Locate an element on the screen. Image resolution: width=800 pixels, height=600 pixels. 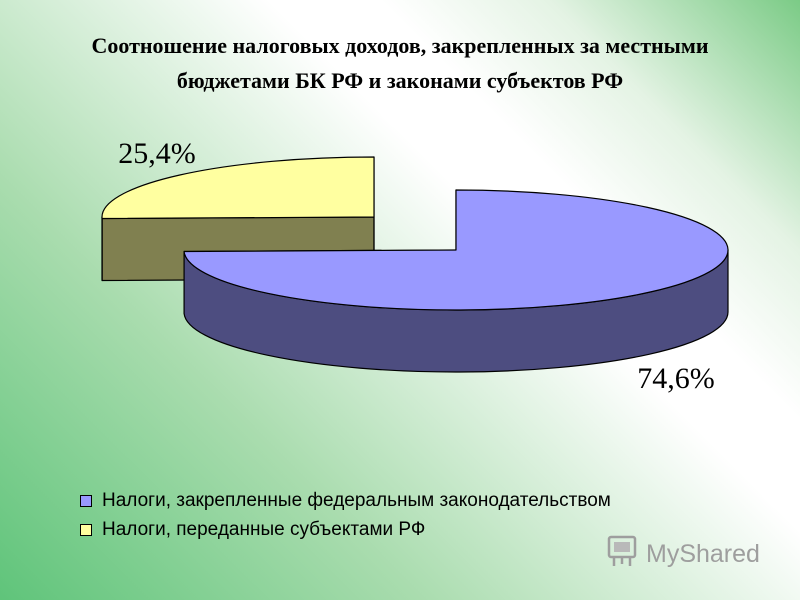
watermark-logo-icon is located at coordinates (624, 554).